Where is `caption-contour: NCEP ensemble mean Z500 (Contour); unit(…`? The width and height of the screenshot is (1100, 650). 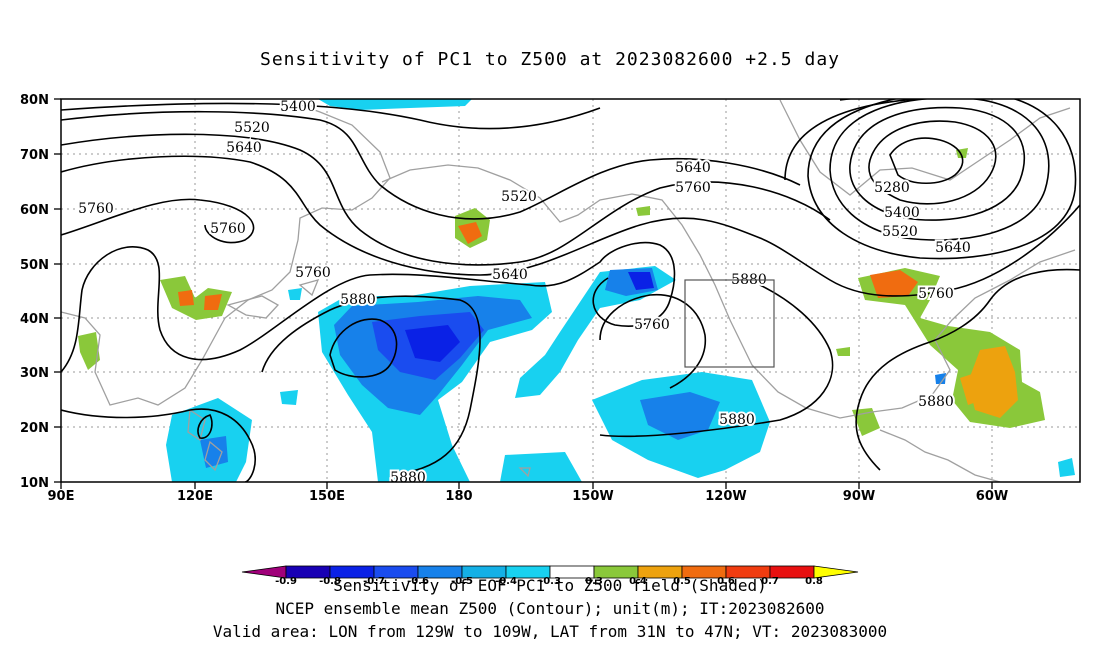
caption-contour: NCEP ensemble mean Z500 (Contour); unit(… is located at coordinates (550, 608).